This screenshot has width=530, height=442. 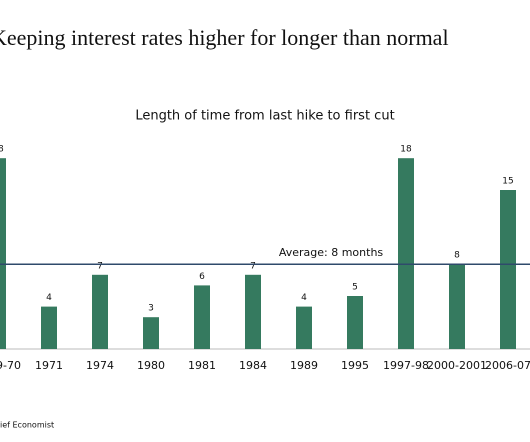 What do you see at coordinates (100, 365) in the screenshot?
I see `x-tick-label: 1974` at bounding box center [100, 365].